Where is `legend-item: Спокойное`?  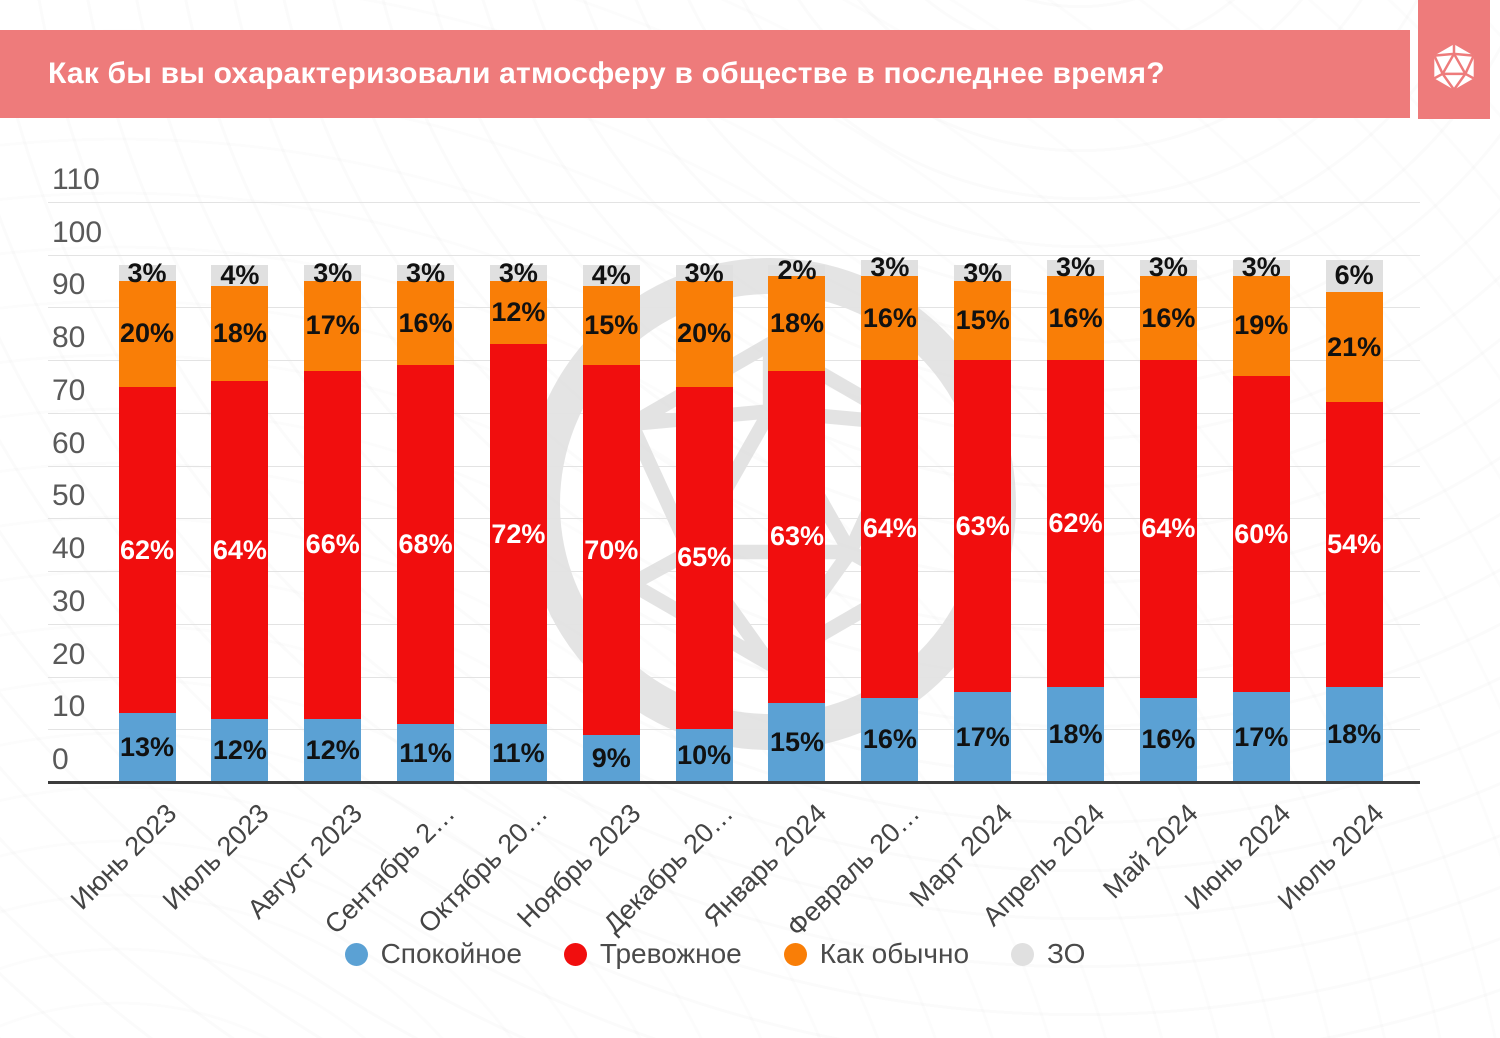 legend-item: Спокойное is located at coordinates (433, 954).